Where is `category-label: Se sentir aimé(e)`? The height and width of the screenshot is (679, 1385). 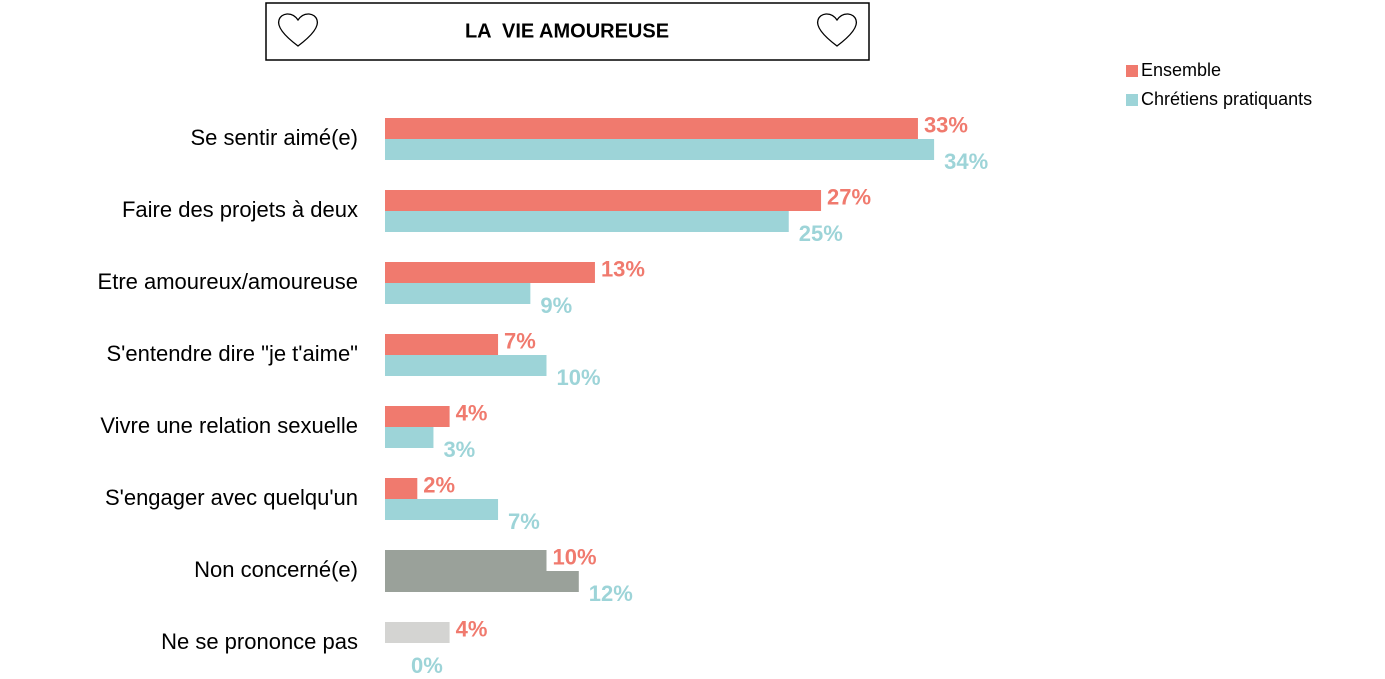
category-label: Se sentir aimé(e) is located at coordinates (274, 137).